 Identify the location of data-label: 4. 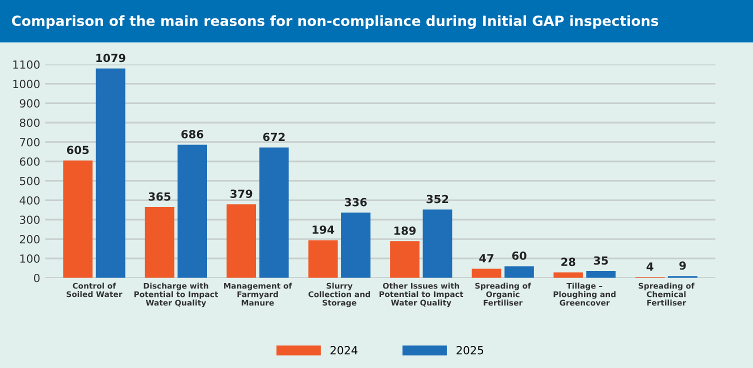
(650, 266).